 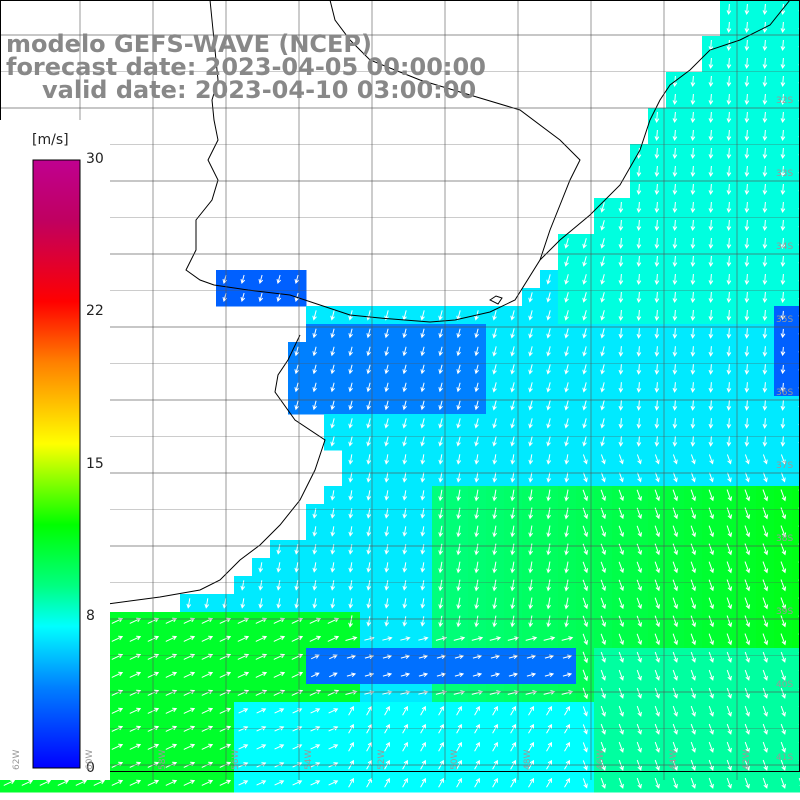 I want to click on latitude-label: 36S, so click(x=785, y=393).